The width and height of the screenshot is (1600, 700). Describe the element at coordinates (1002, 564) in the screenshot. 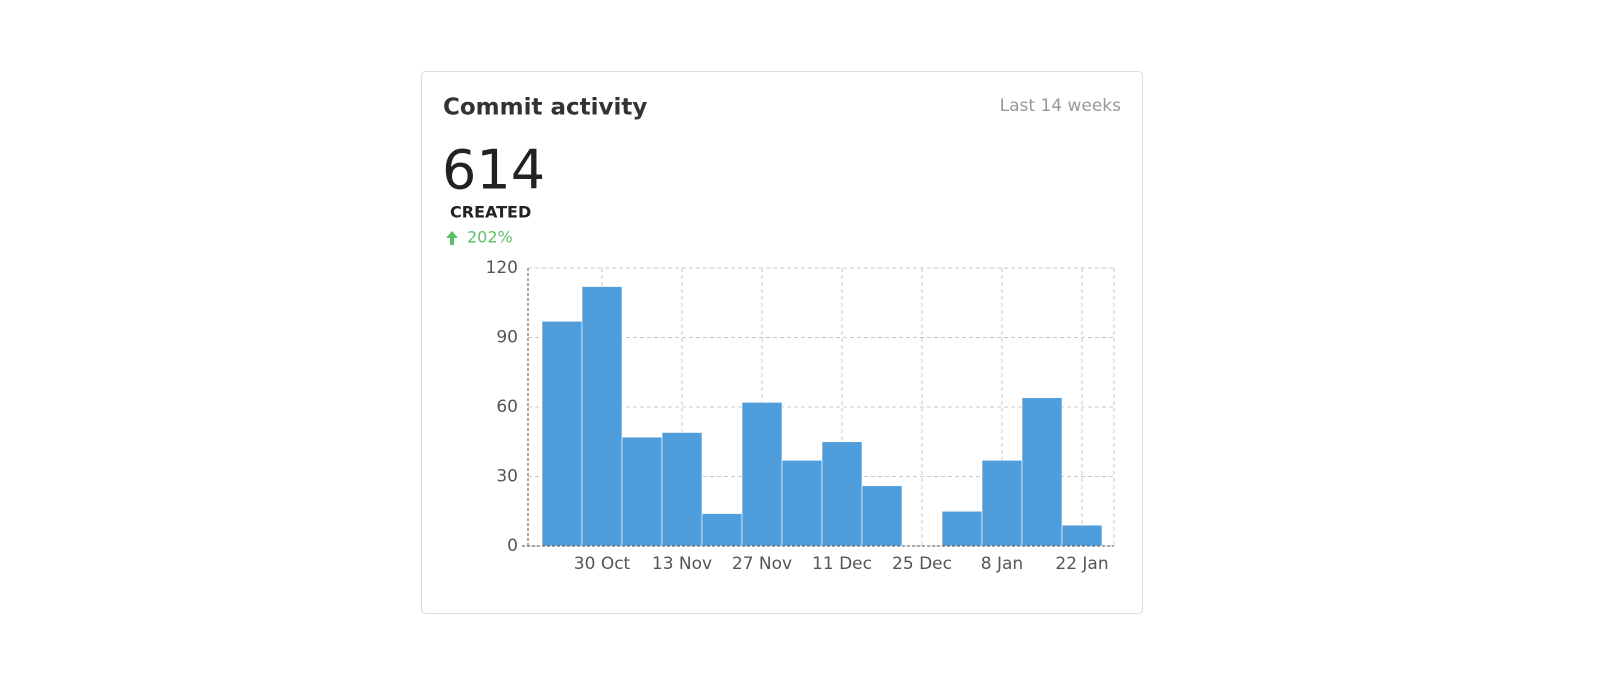

I see `x-tick-label: 8 Jan` at that location.